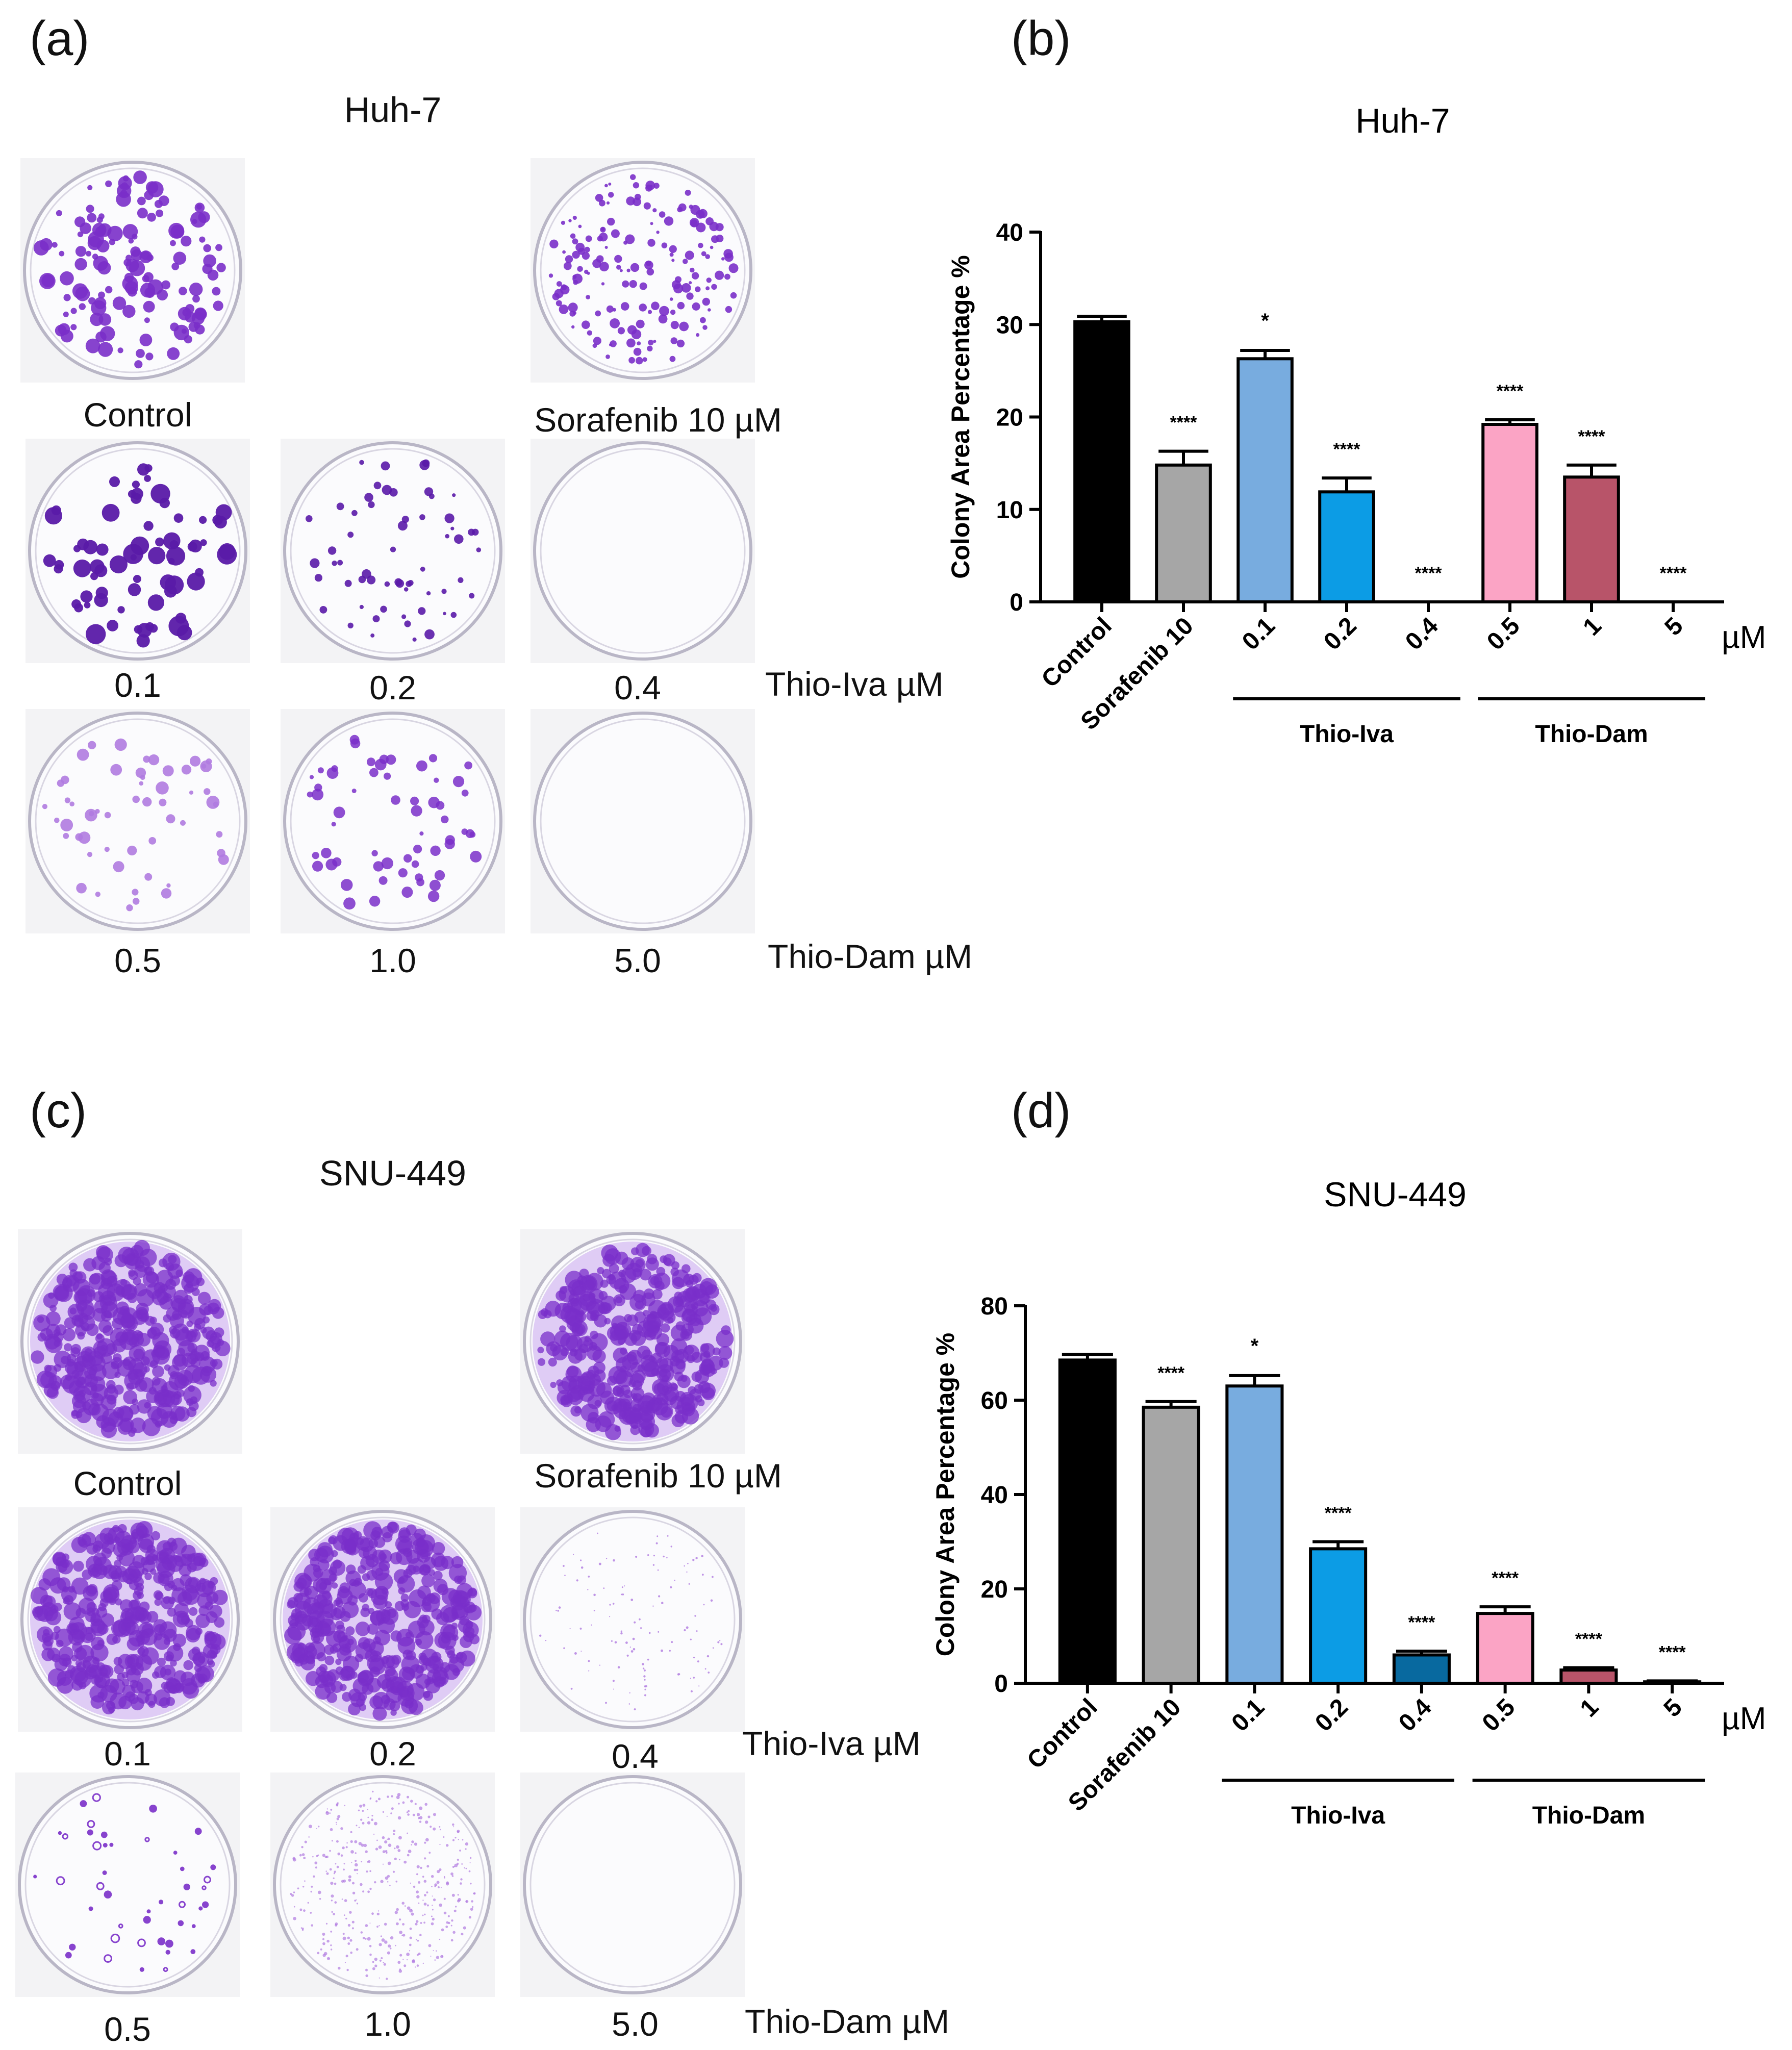 The width and height of the screenshot is (1792, 2050). I want to click on dish-label-huh7-iva-0.4: 0.4, so click(638, 687).